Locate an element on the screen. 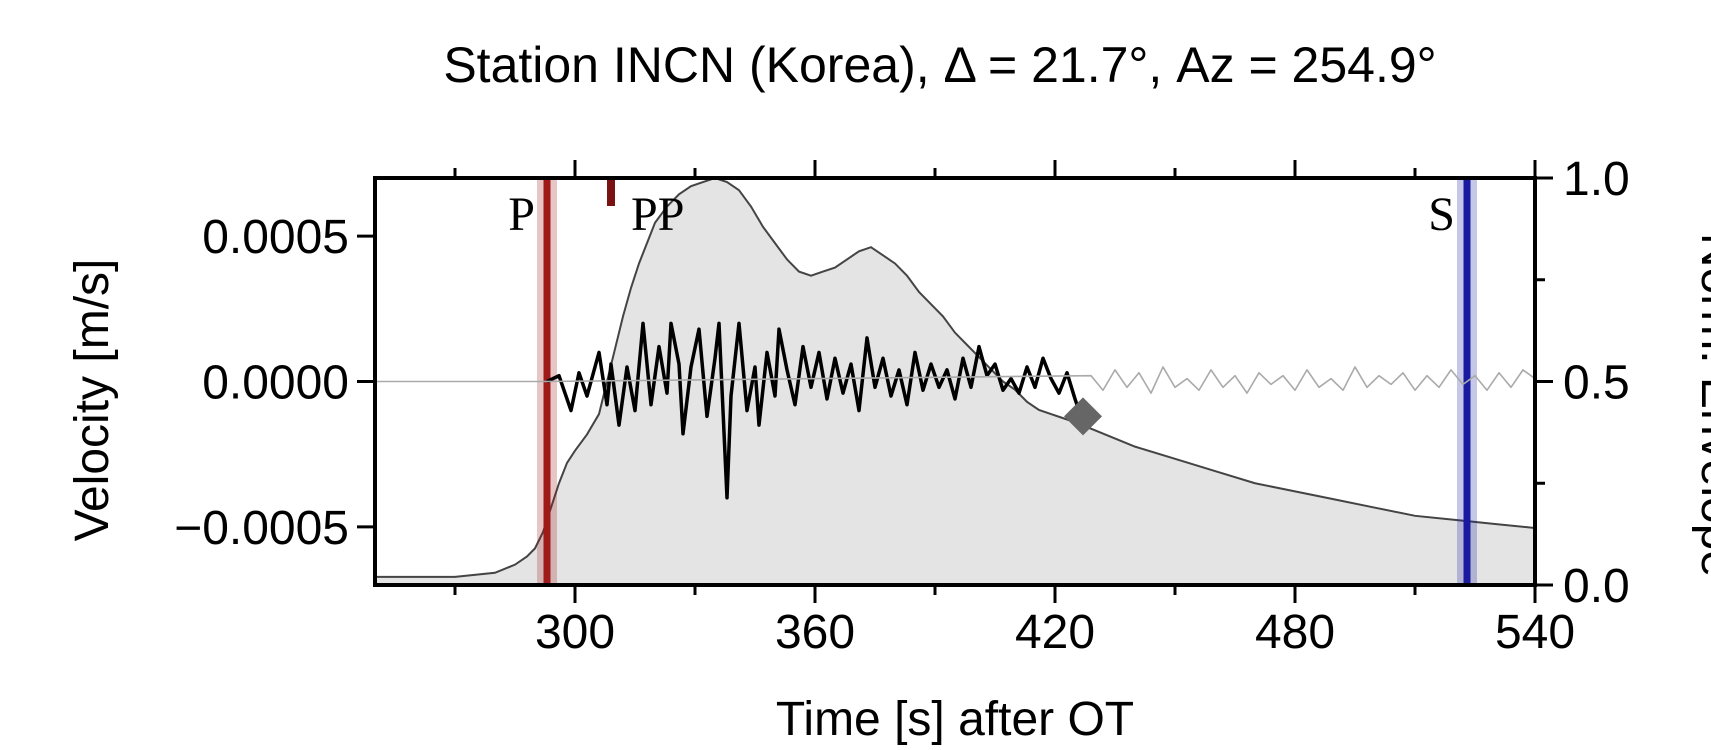 The height and width of the screenshot is (750, 1711). y2-tick-label: 0.0 is located at coordinates (1596, 586).